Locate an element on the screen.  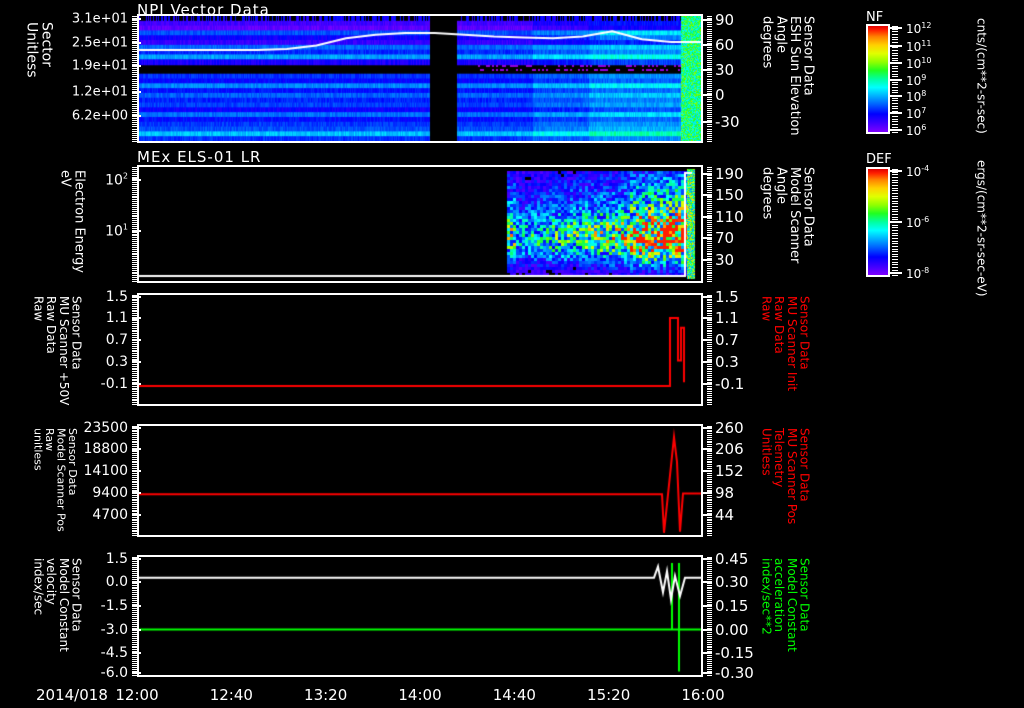
plot-panel-mu-scanner-50v-raw is located at coordinates (420, 349).